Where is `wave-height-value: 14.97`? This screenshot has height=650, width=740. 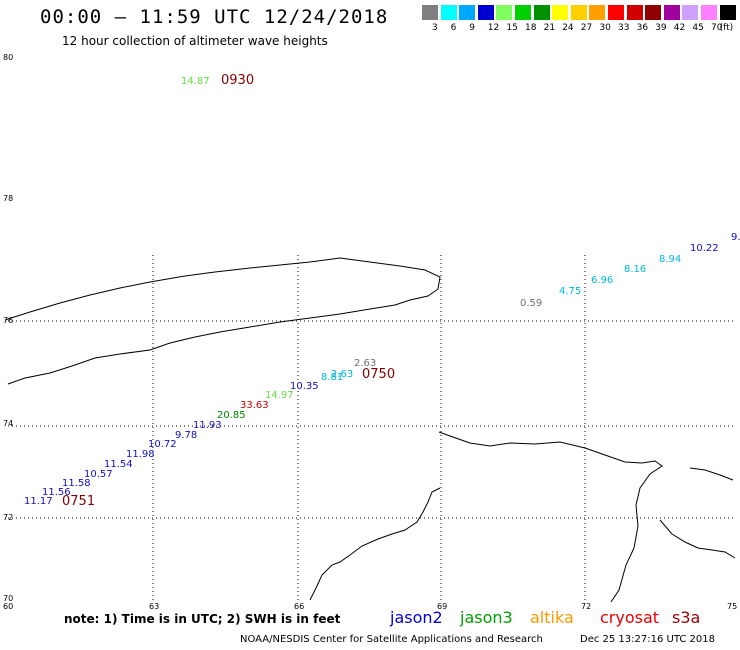
wave-height-value: 14.97 is located at coordinates (279, 395).